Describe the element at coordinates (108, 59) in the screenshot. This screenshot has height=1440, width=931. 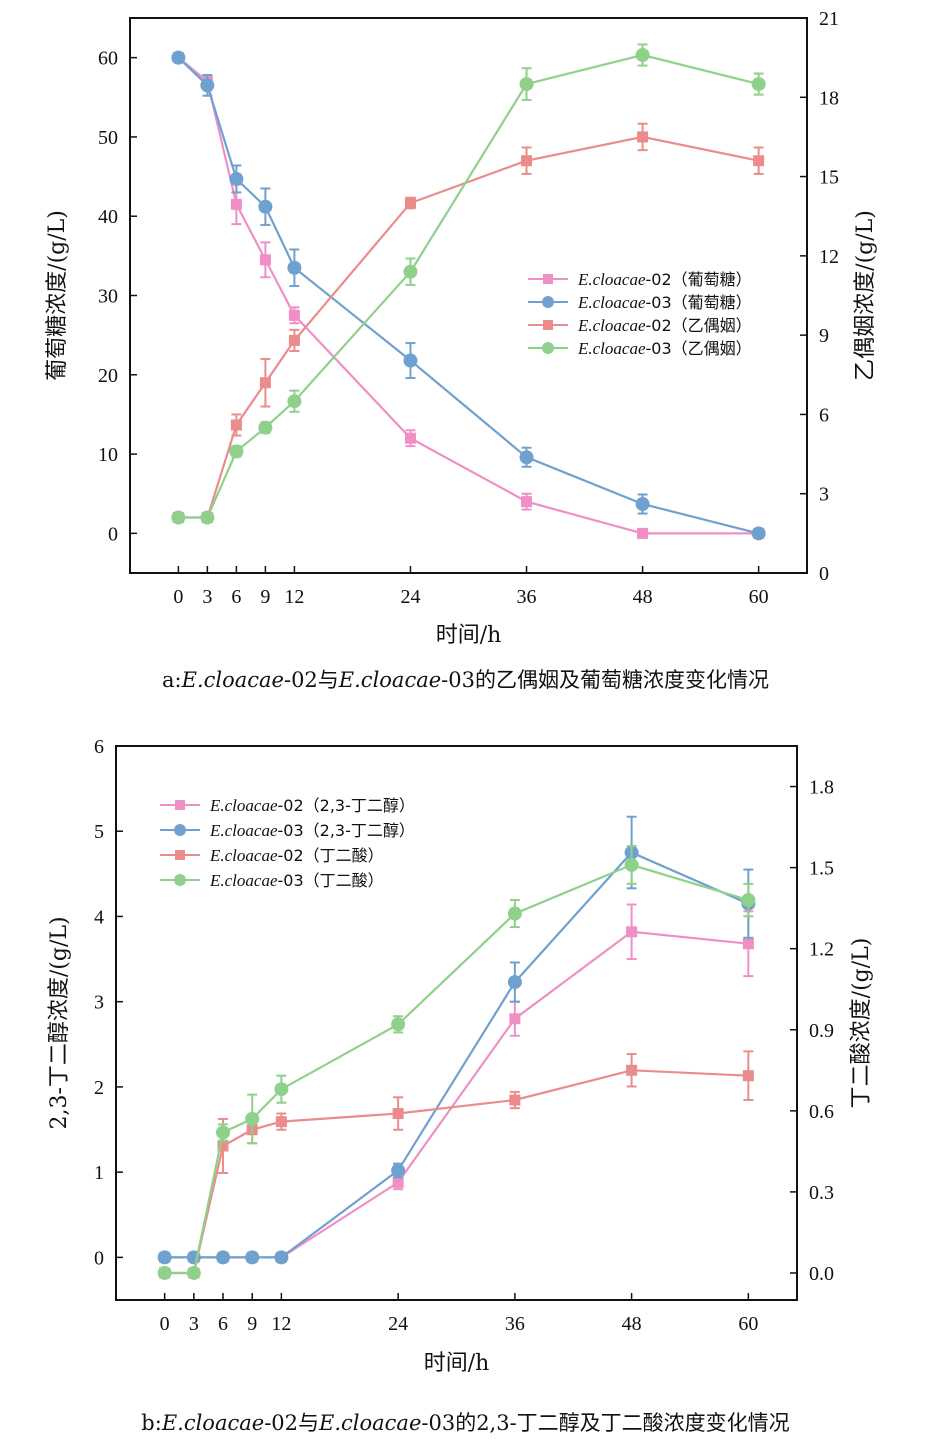
I see `y-tick-label: 60` at that location.